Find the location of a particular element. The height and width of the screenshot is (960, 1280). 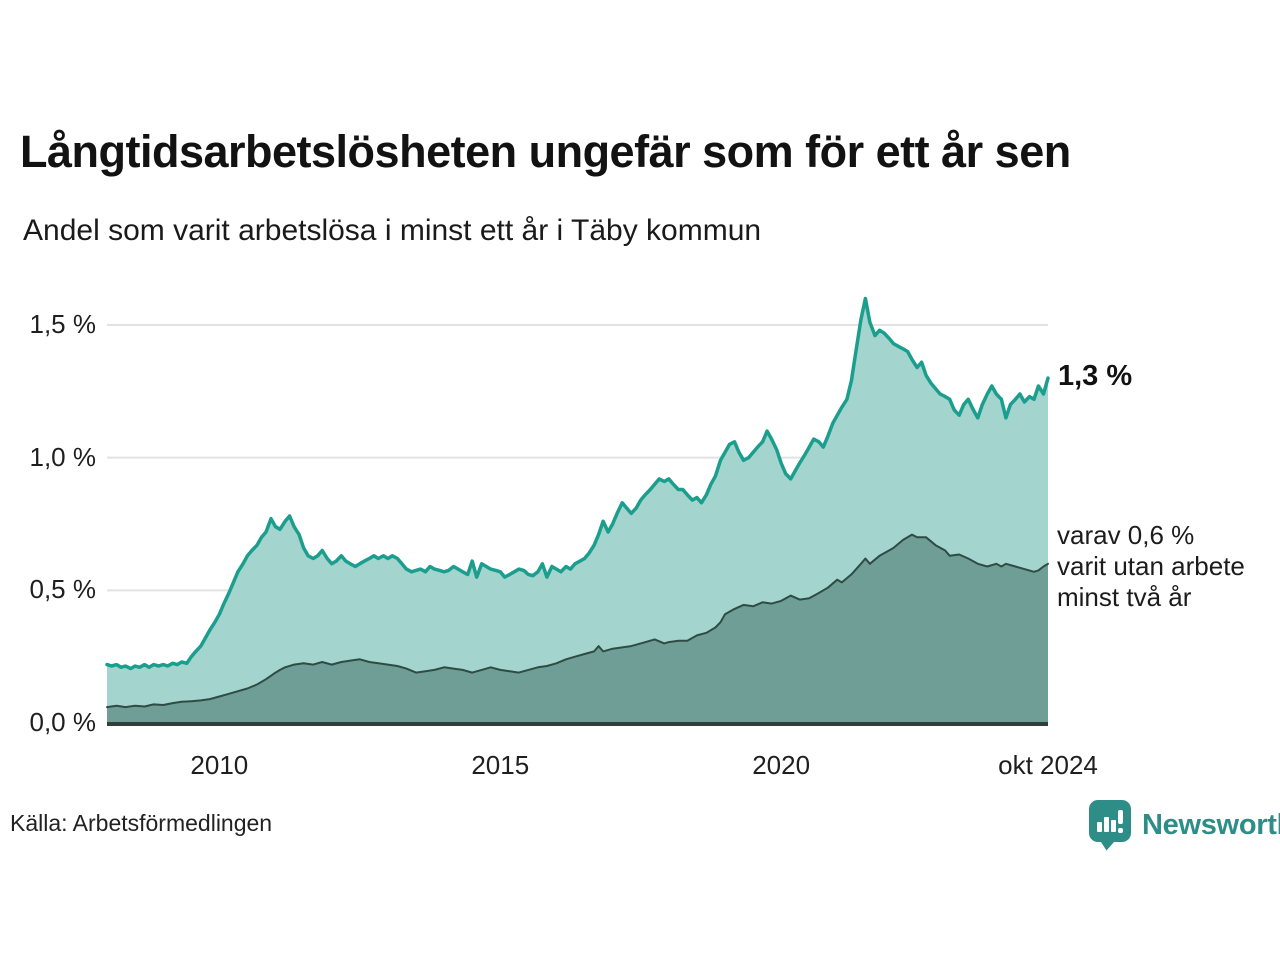

x-tick-label: 2020 is located at coordinates (781, 765).